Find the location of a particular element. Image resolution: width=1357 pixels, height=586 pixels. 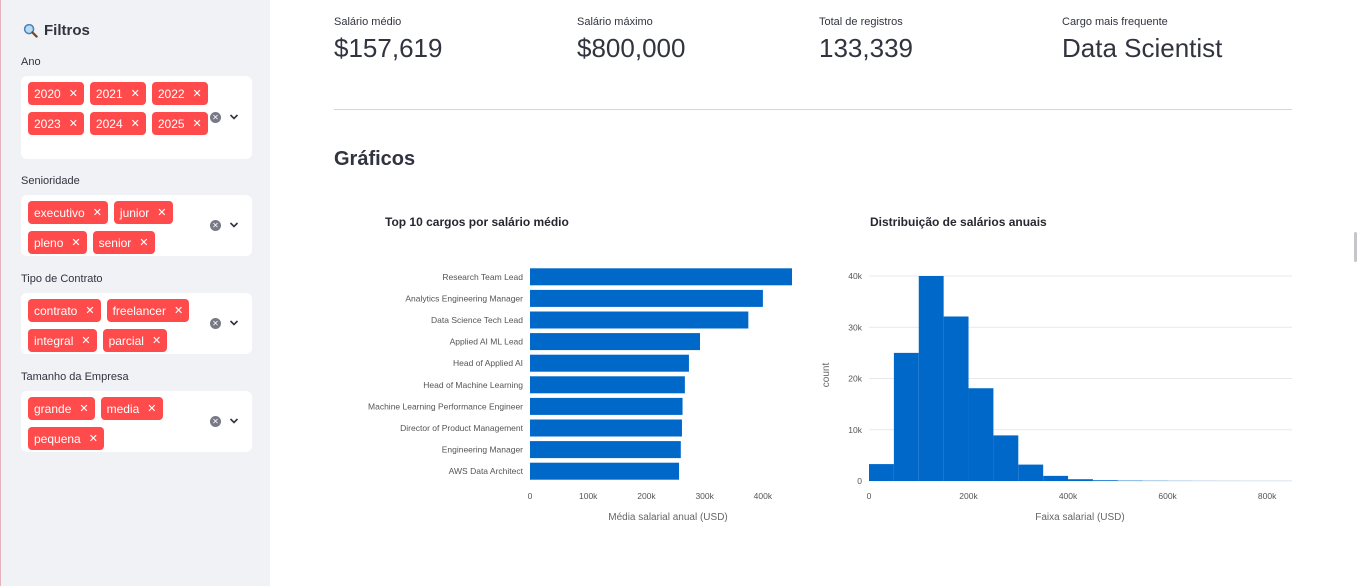

metric-label: Salário máximo is located at coordinates (615, 22).